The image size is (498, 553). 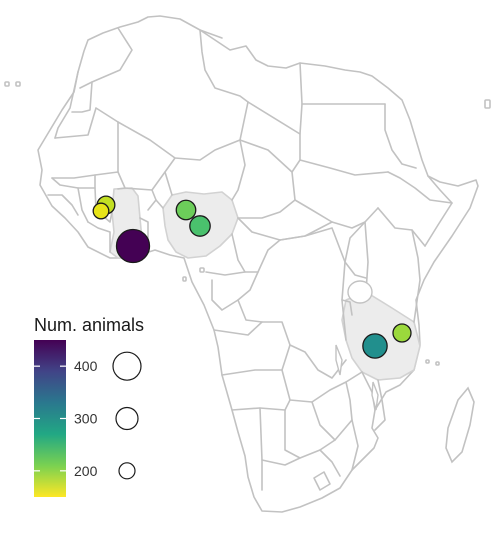 What do you see at coordinates (86, 471) in the screenshot?
I see `legend-tick-label-200: 200` at bounding box center [86, 471].